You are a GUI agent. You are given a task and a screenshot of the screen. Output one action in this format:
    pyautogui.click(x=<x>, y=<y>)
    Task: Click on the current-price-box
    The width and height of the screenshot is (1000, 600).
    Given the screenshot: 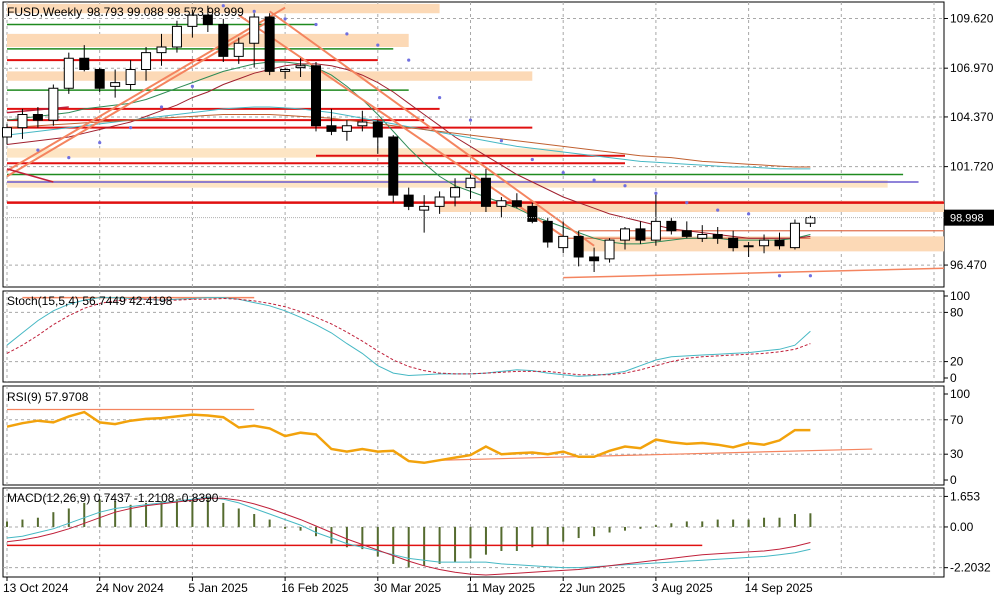 What is the action you would take?
    pyautogui.click(x=969, y=217)
    